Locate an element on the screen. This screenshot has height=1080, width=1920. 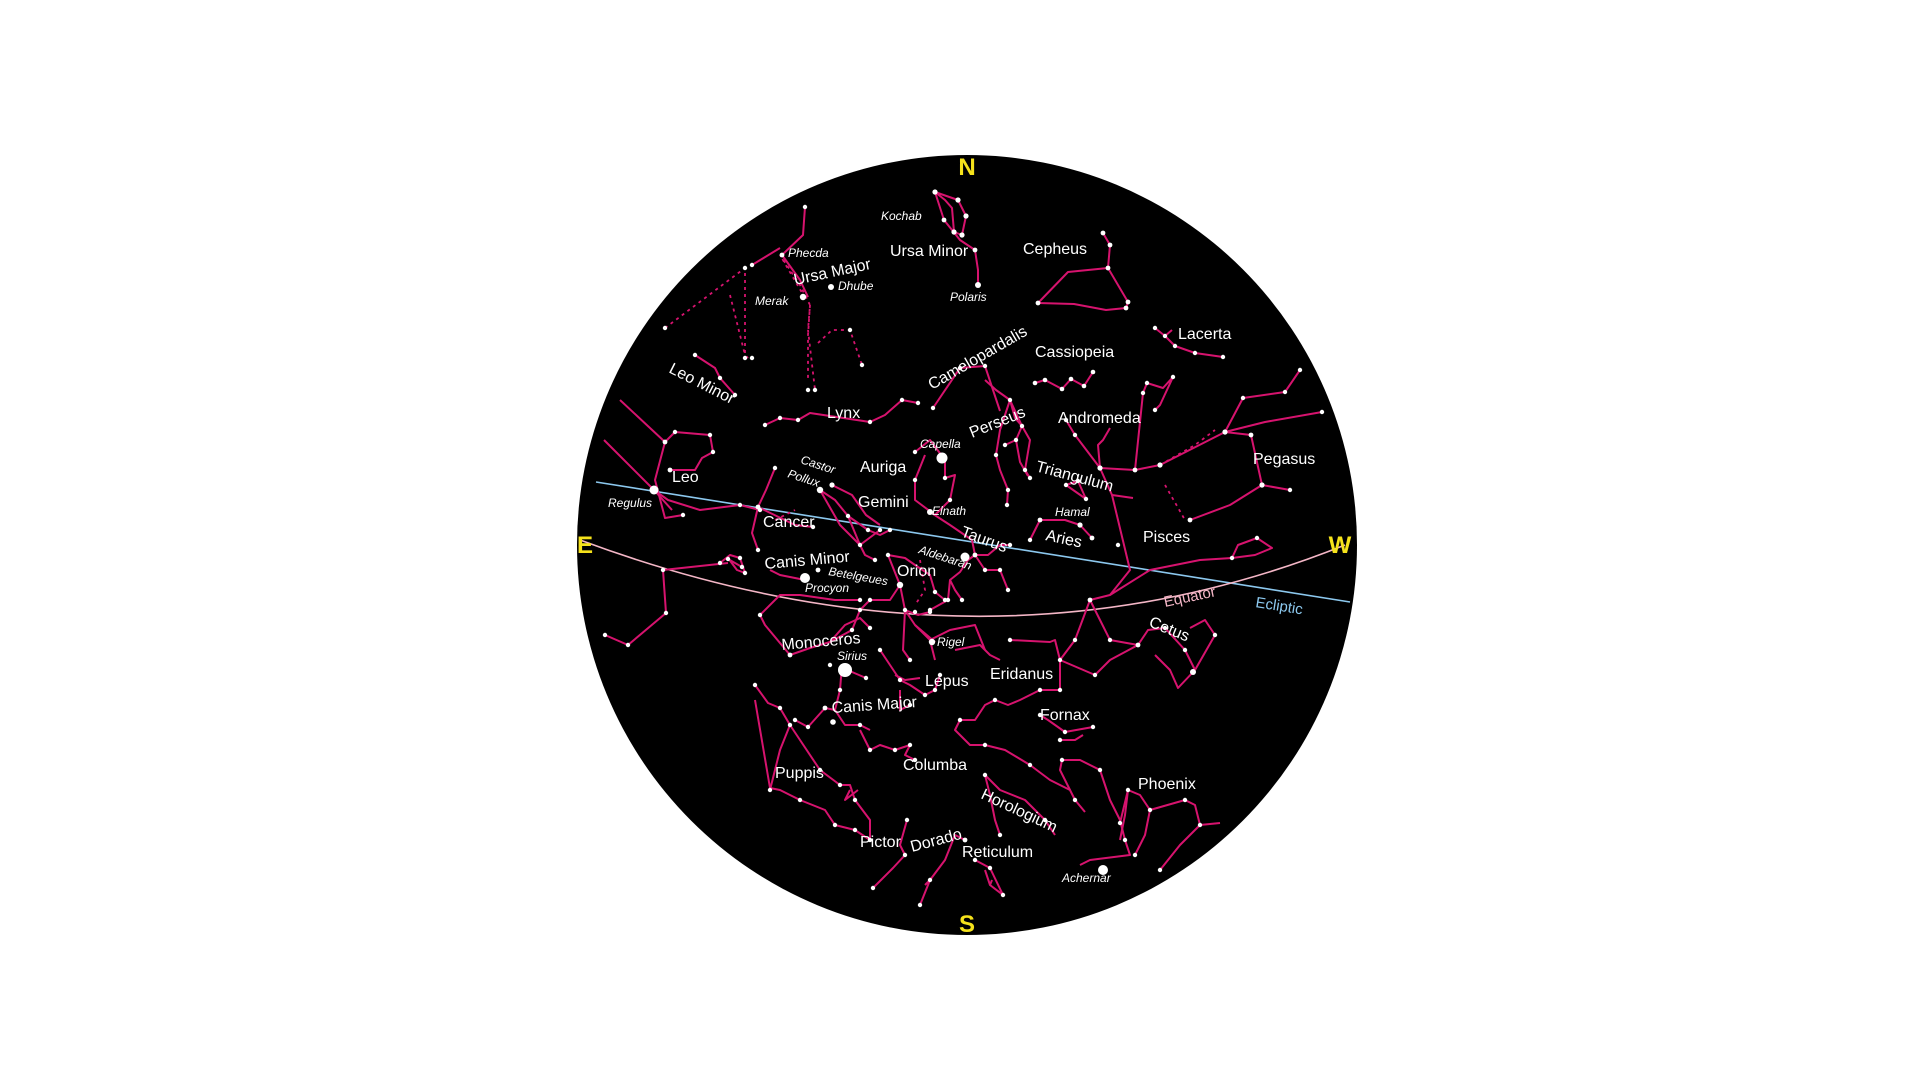
label-canis-major: Canis Major is located at coordinates (874, 705).